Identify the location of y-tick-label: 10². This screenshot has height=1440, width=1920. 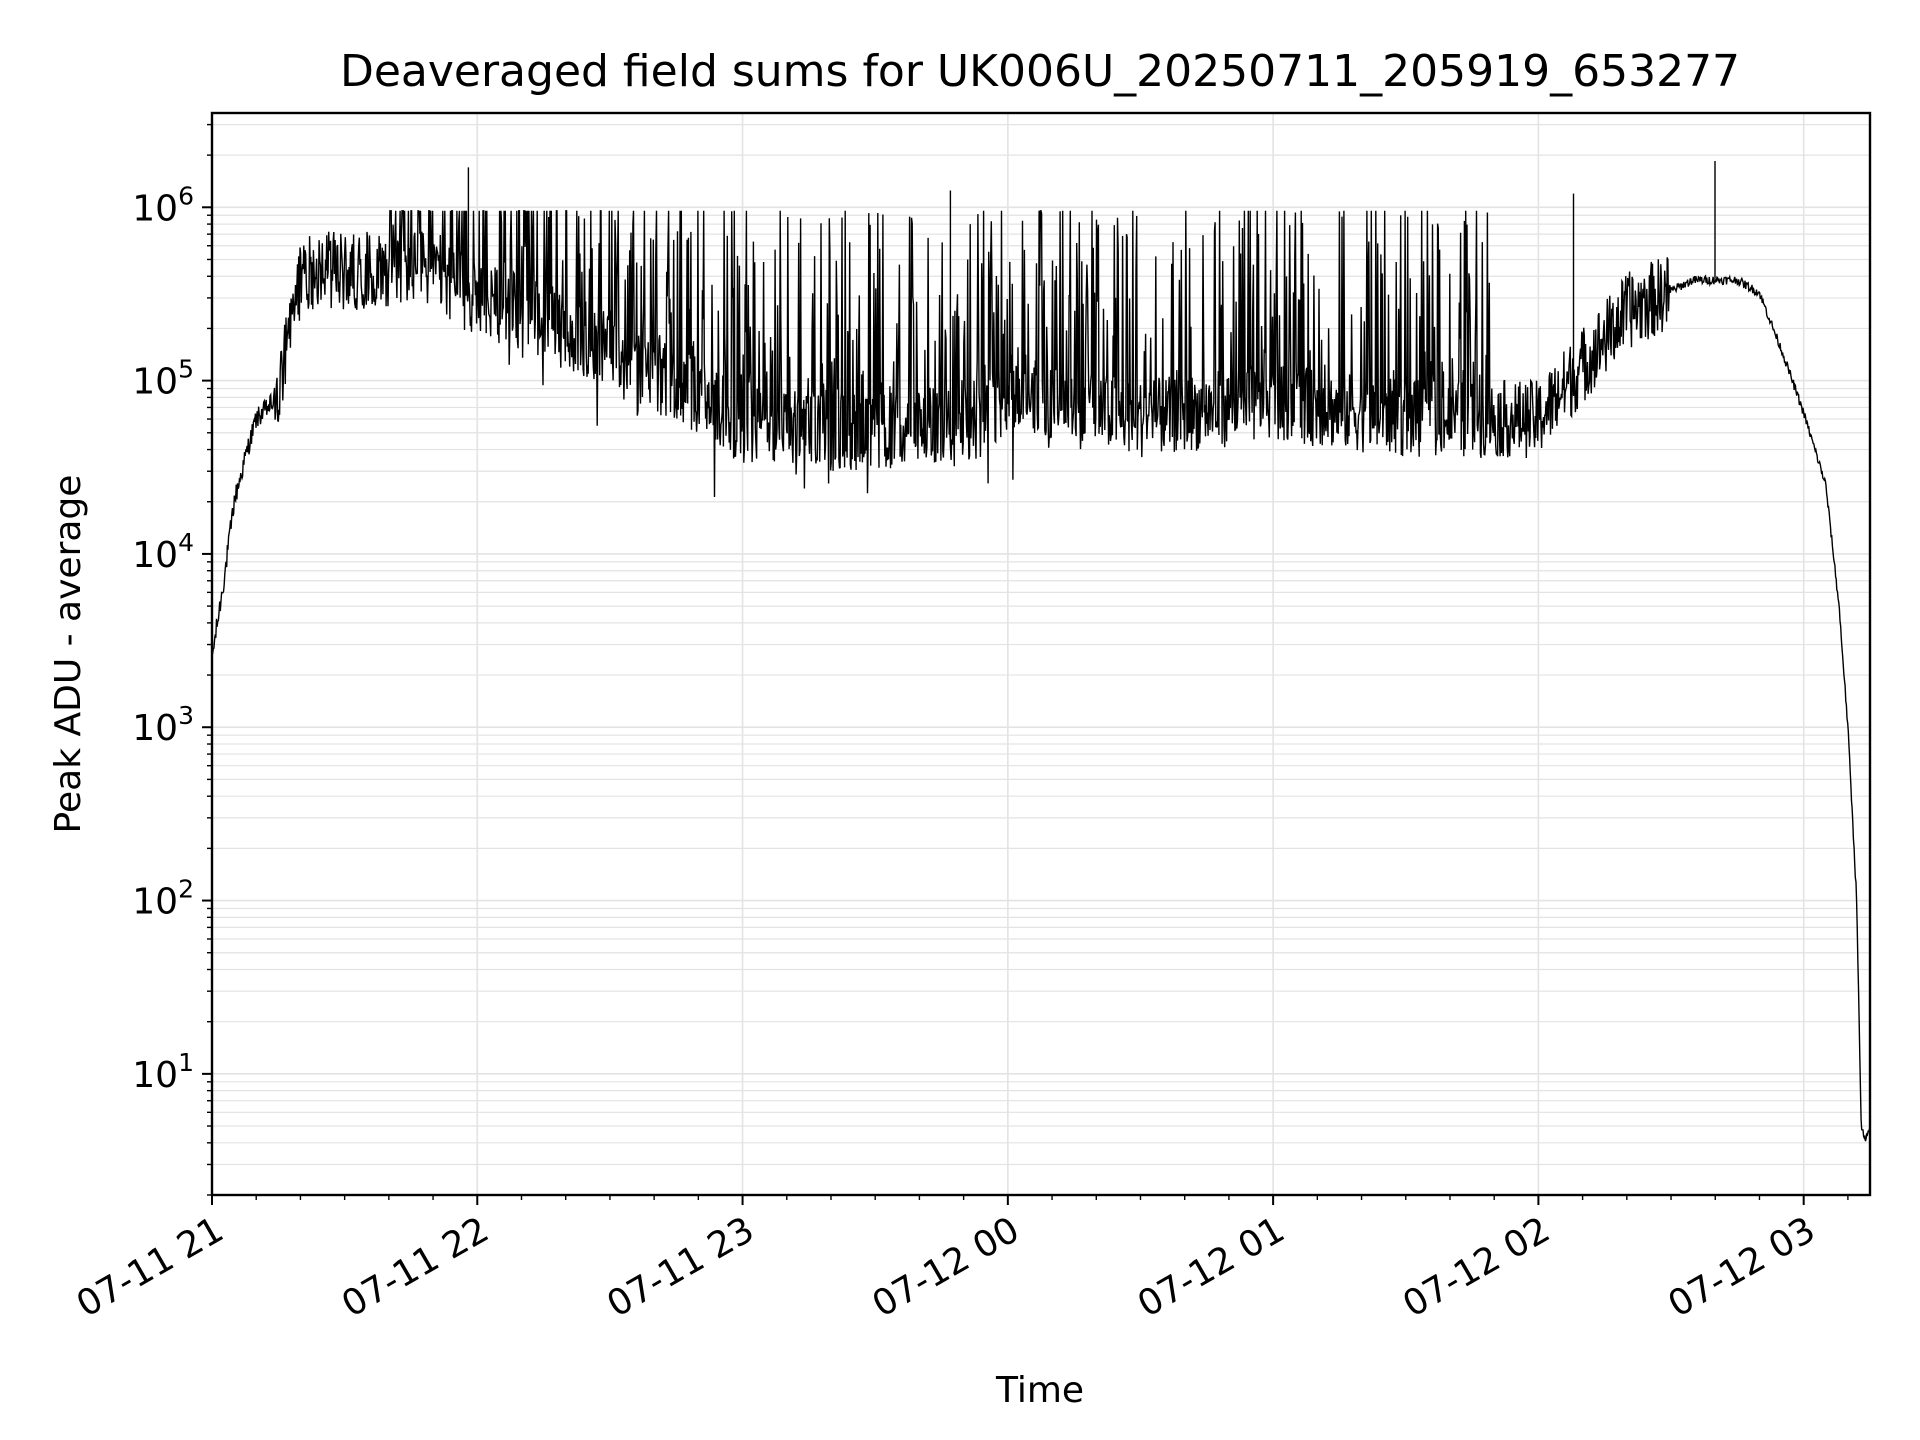
(163, 899).